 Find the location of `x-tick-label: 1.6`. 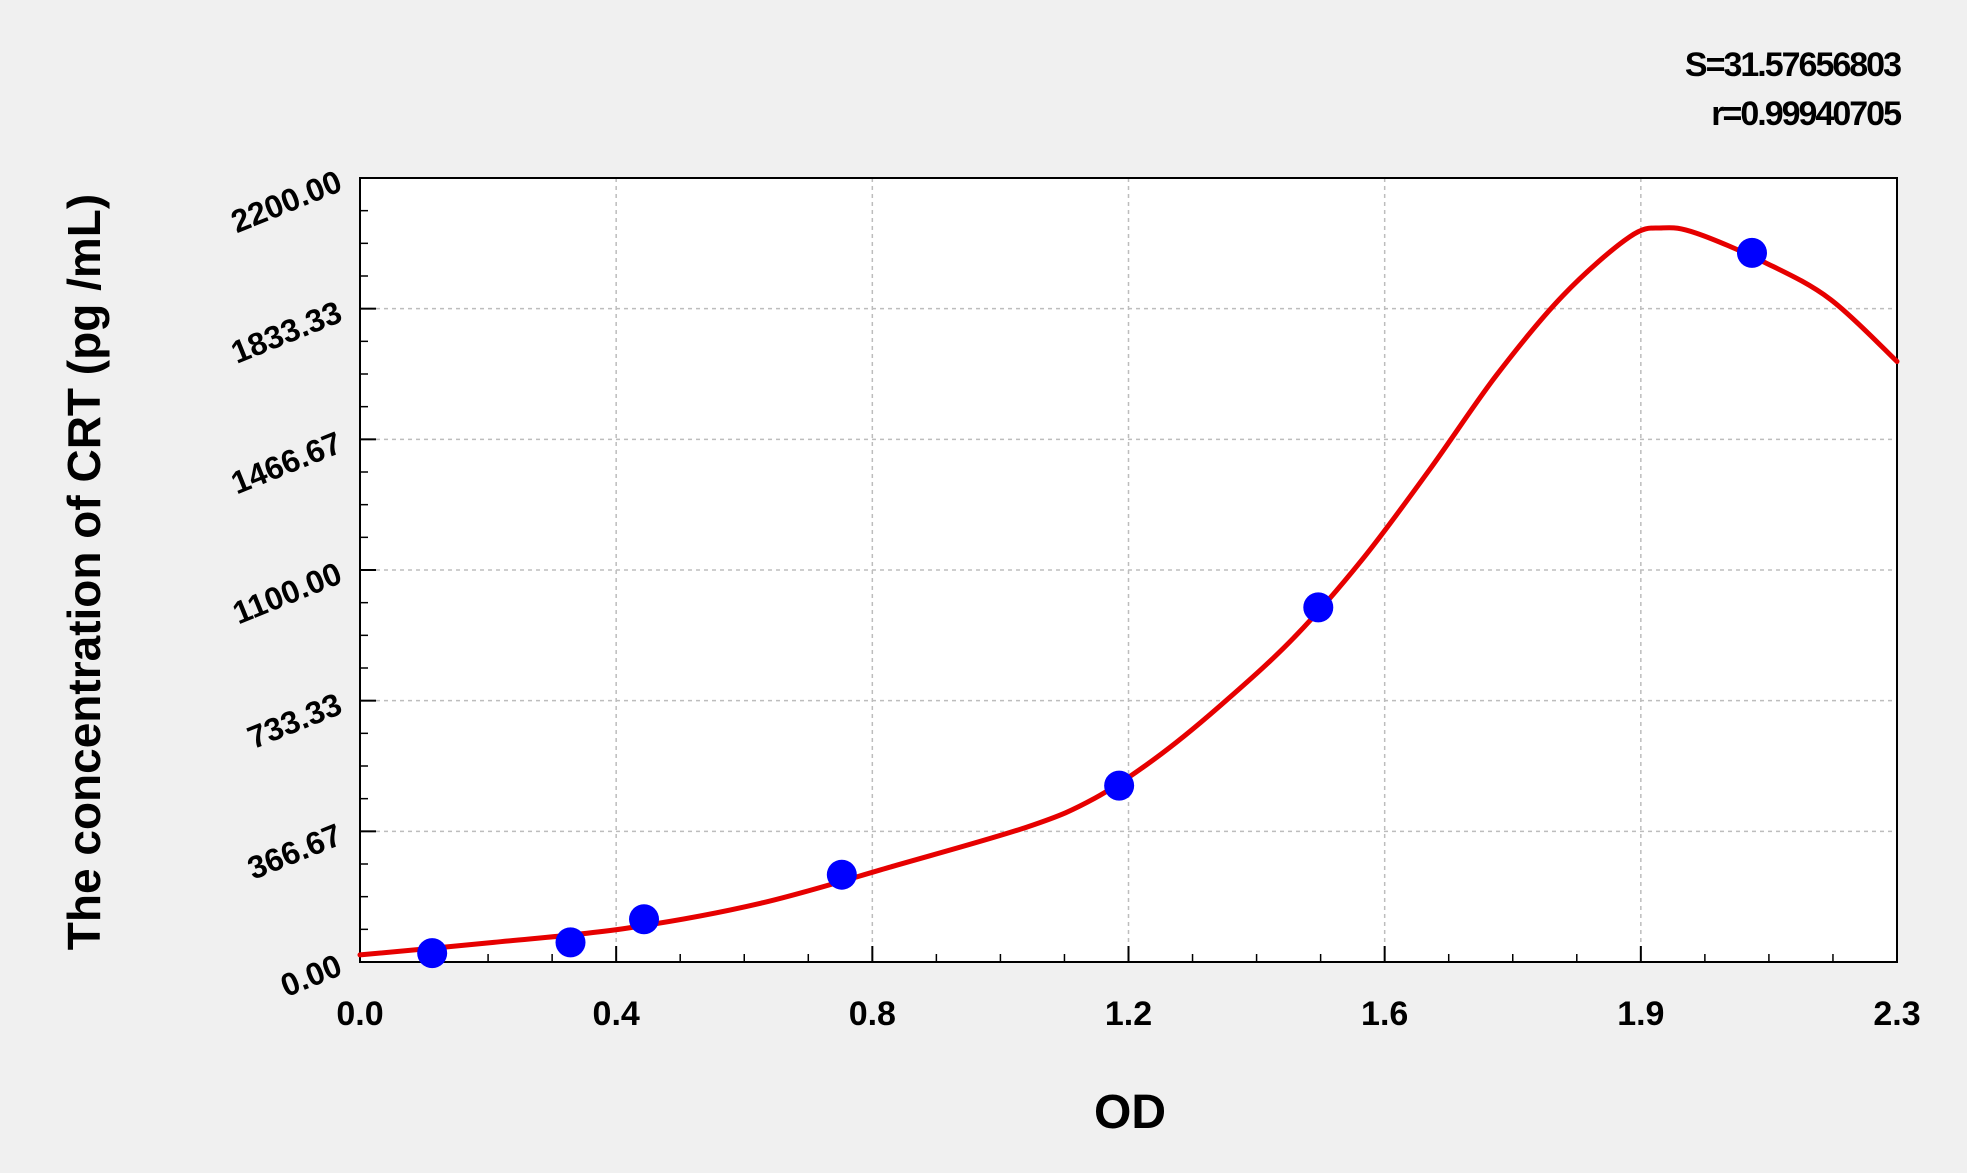

x-tick-label: 1.6 is located at coordinates (1384, 1014).